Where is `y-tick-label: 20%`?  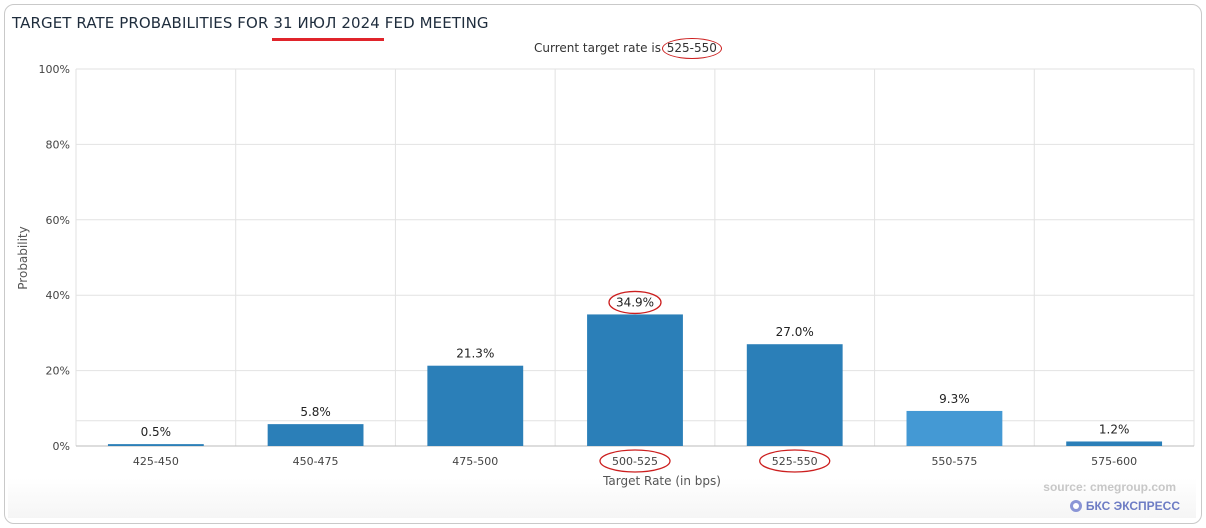
y-tick-label: 20% is located at coordinates (58, 371).